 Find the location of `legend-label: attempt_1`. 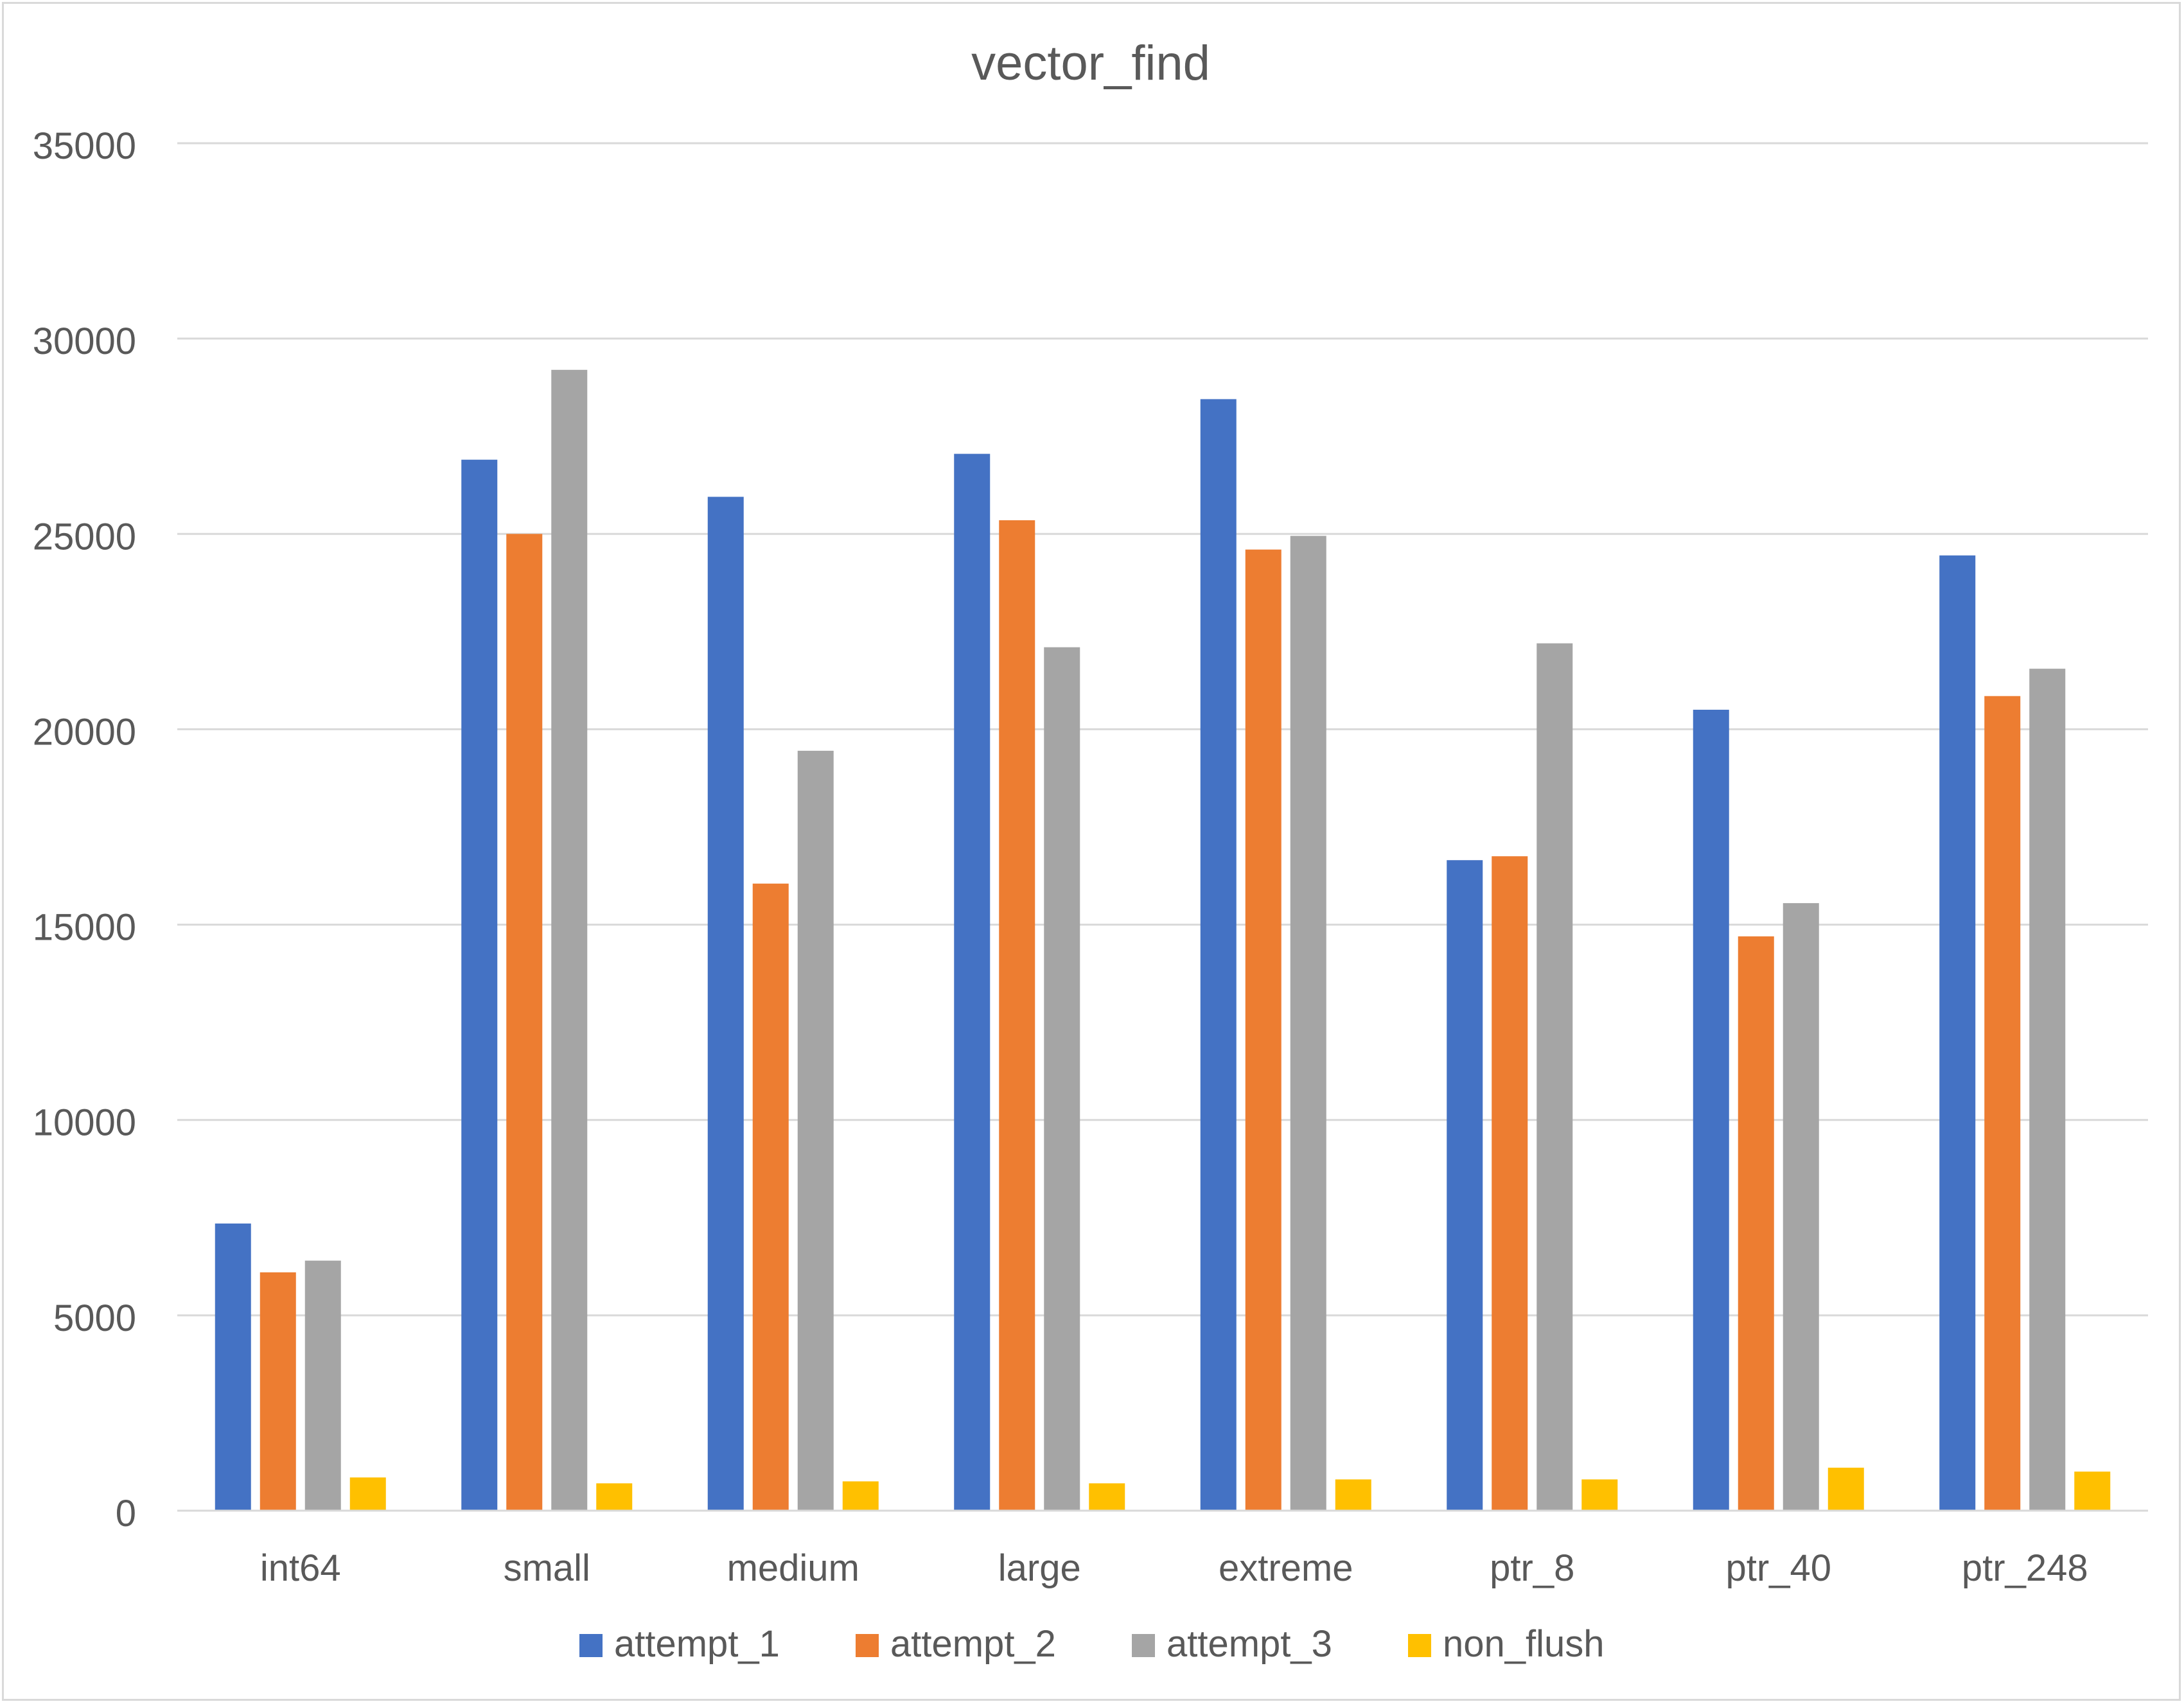

legend-label: attempt_1 is located at coordinates (697, 1644).